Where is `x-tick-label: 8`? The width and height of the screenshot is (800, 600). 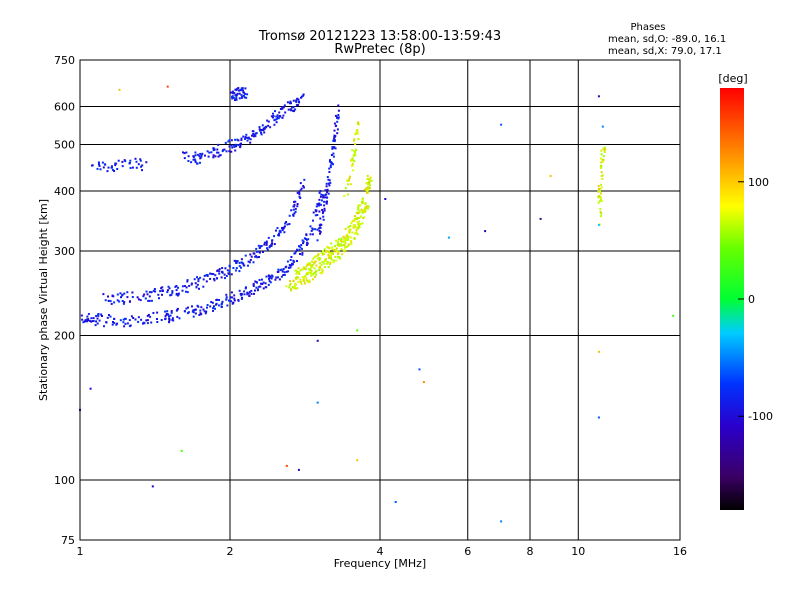
x-tick-label: 8 is located at coordinates (530, 551).